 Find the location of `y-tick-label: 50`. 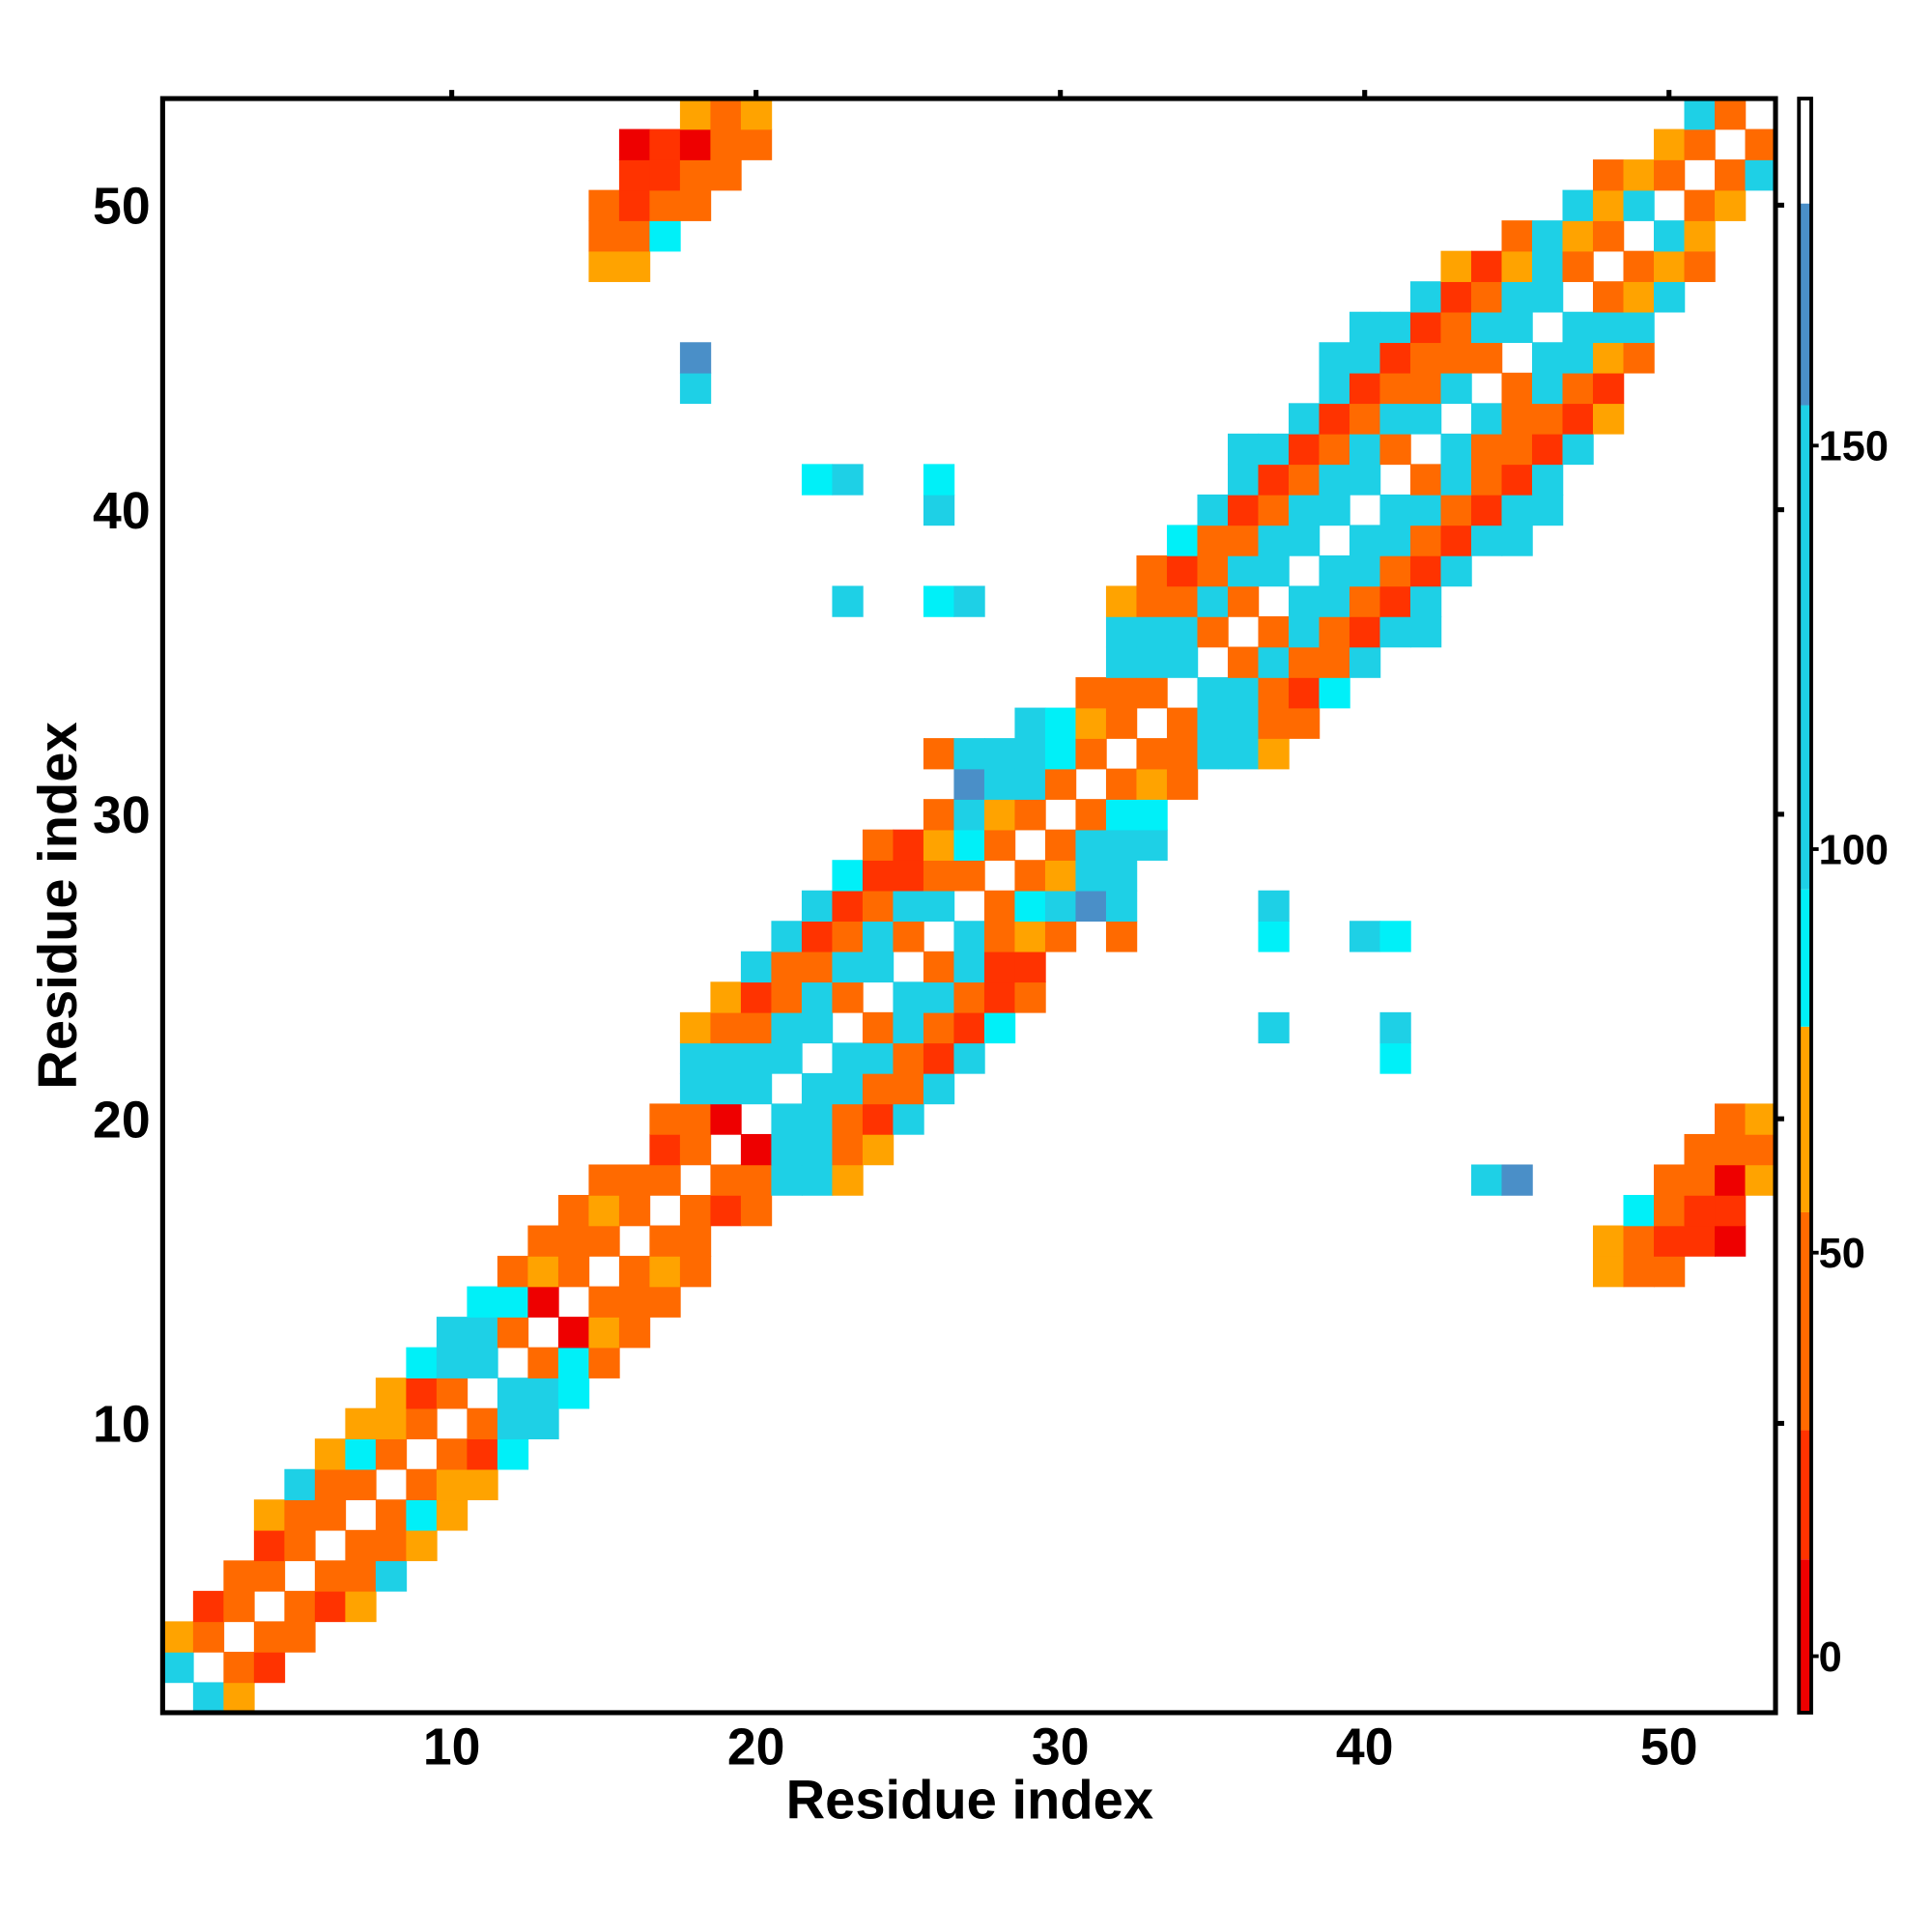

y-tick-label: 50 is located at coordinates (122, 207).